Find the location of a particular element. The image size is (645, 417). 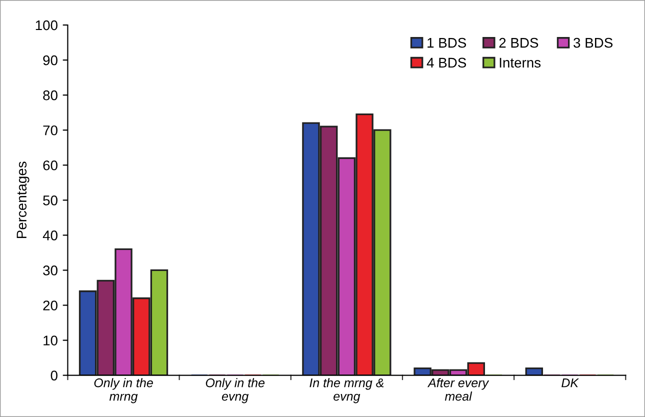

y-axis-title: Percentages is located at coordinates (23, 200).